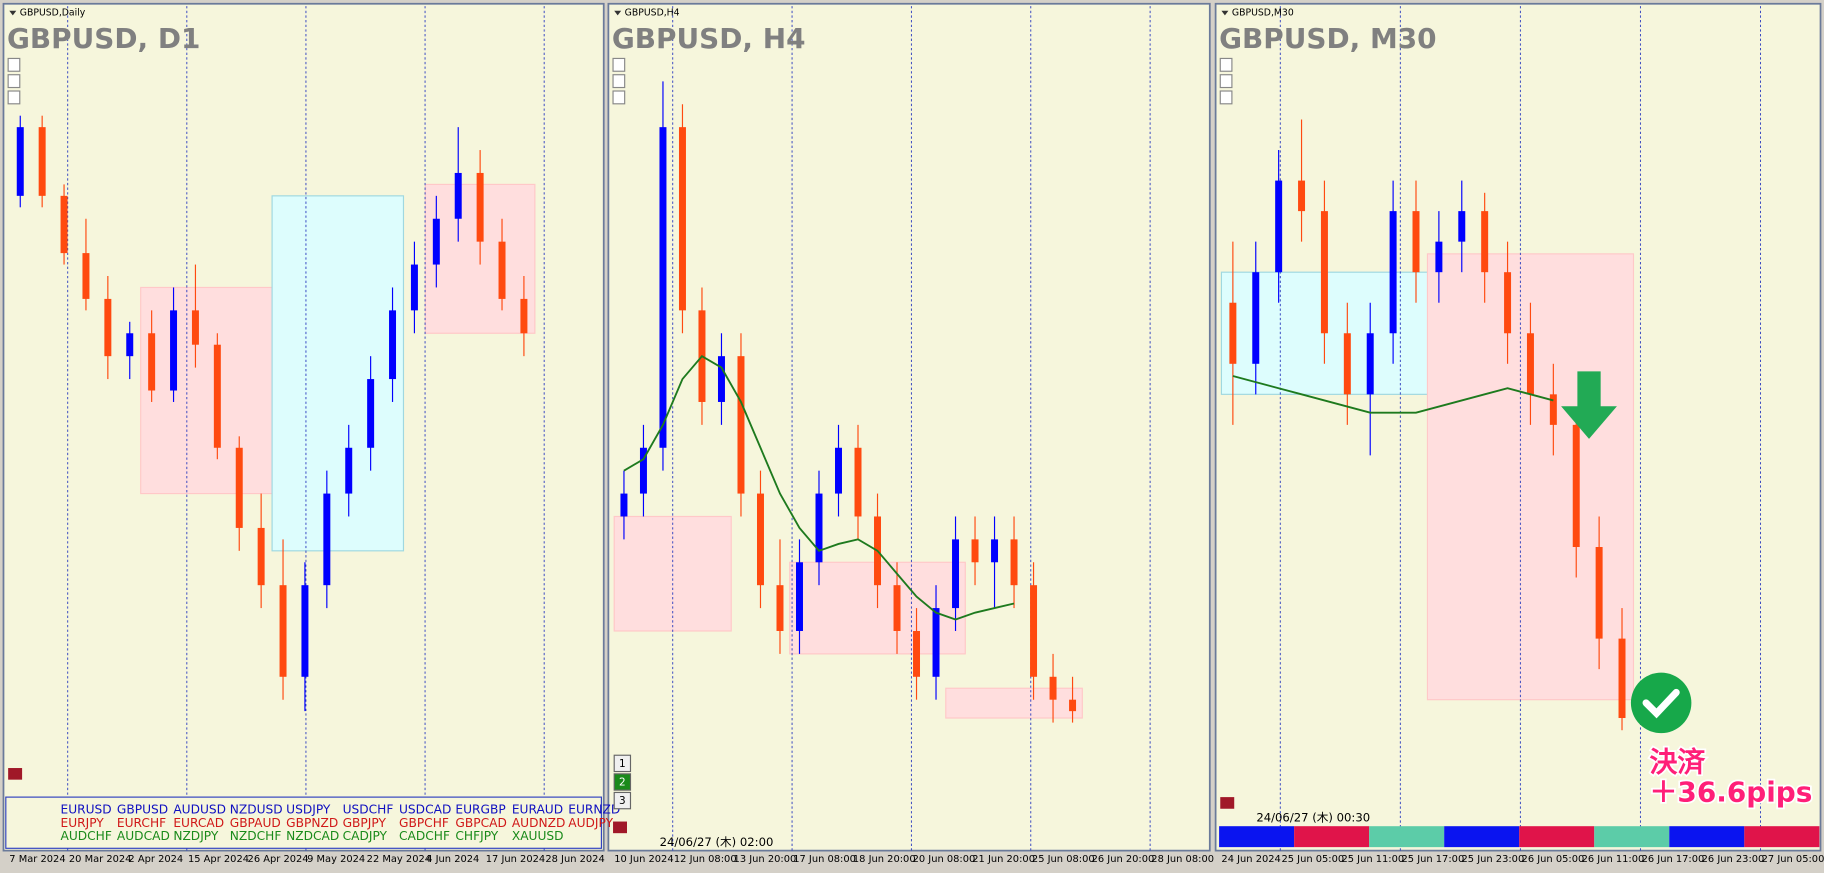 The height and width of the screenshot is (873, 1824). Describe the element at coordinates (480, 823) in the screenshot. I see `symbol-link: GBPCAD` at that location.